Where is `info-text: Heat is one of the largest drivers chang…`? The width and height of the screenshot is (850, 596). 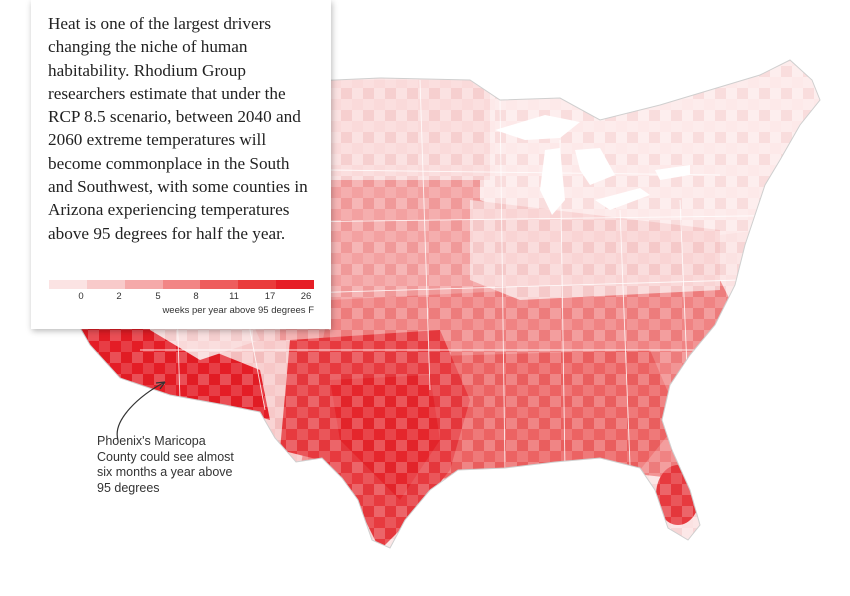
info-text: Heat is one of the largest drivers chang… is located at coordinates (178, 128).